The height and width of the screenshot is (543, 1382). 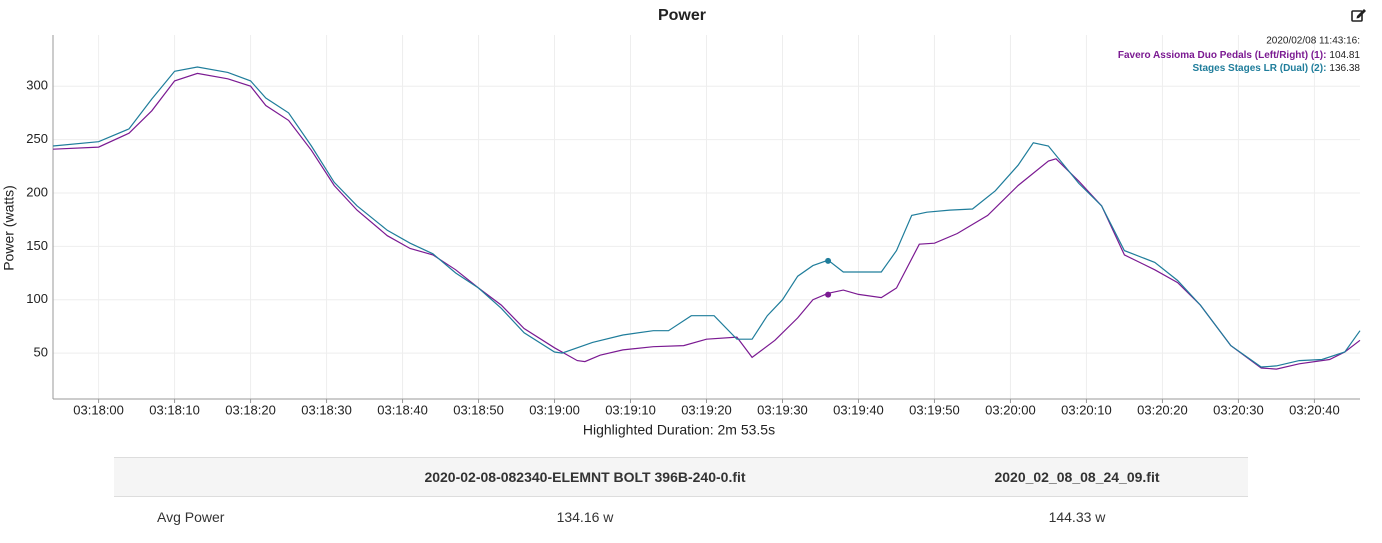 I want to click on x-tick-label: 03:19:00, so click(x=554, y=409).